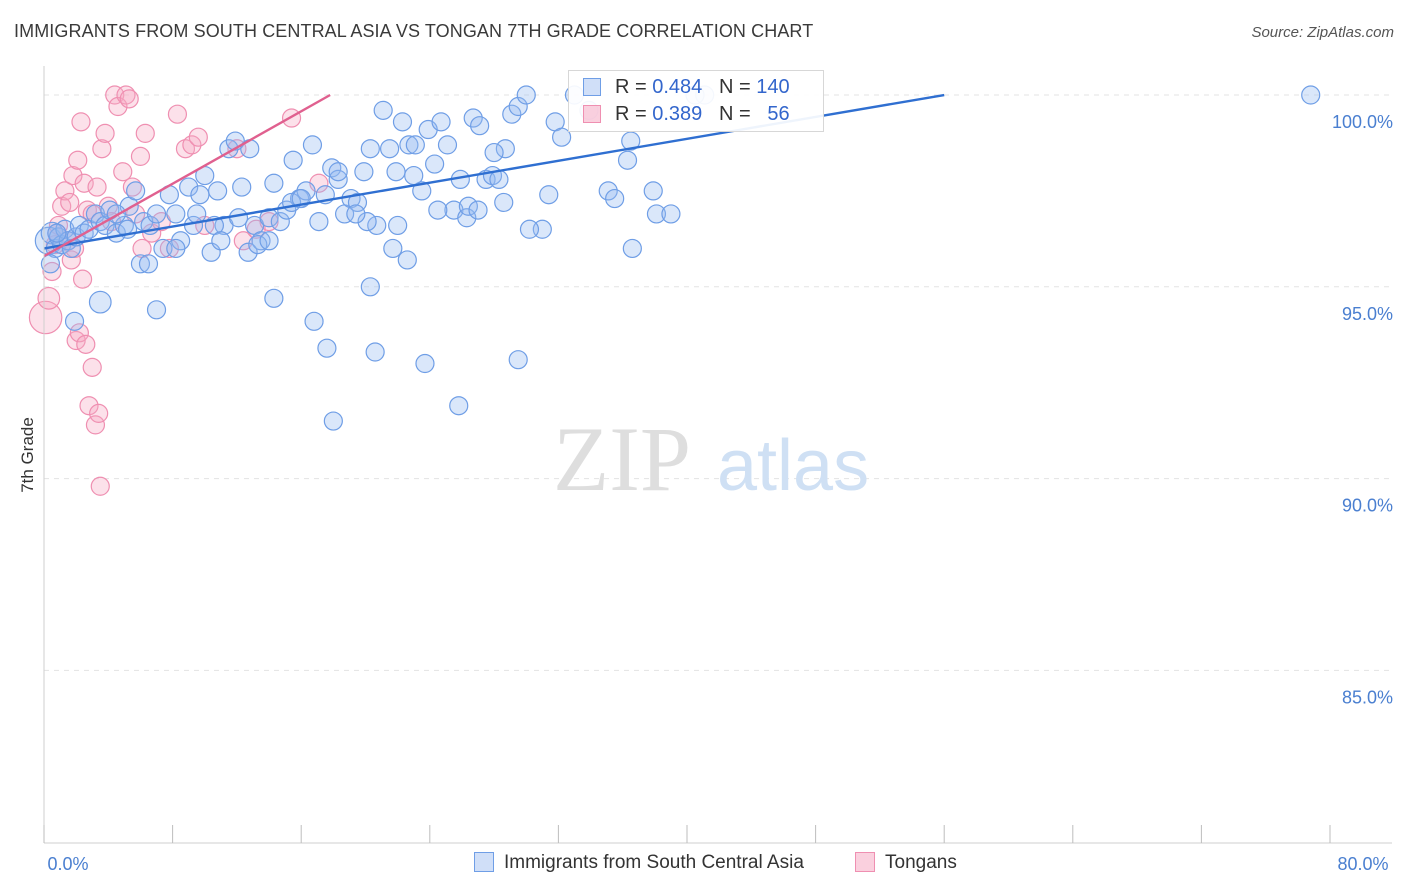  What do you see at coordinates (631, 114) in the screenshot?
I see `legend-pink-r-label: R =` at bounding box center [631, 114].